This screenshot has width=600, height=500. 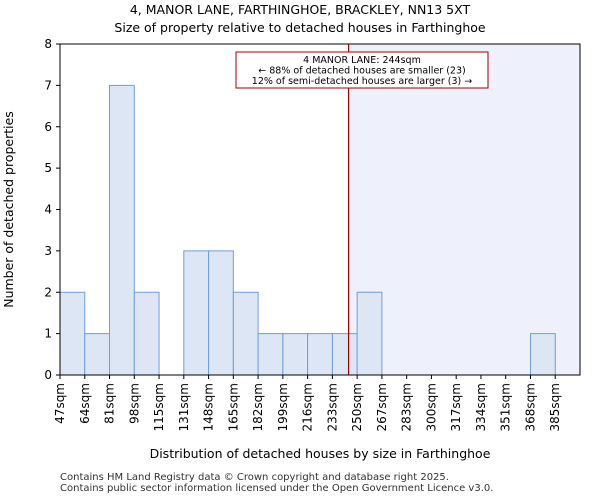 I want to click on x-tick-label: 351sqm, so click(x=506, y=407).